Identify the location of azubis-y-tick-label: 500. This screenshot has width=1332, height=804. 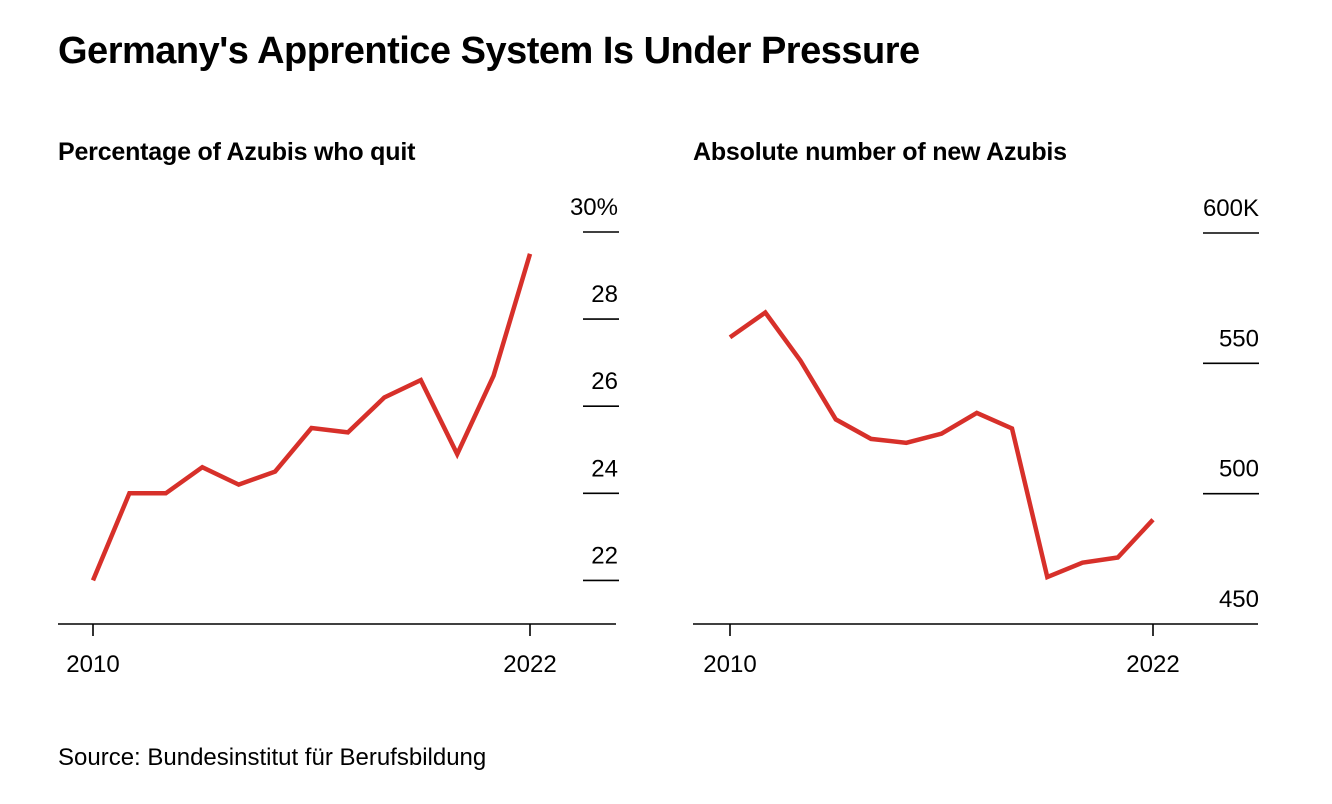
(1239, 469).